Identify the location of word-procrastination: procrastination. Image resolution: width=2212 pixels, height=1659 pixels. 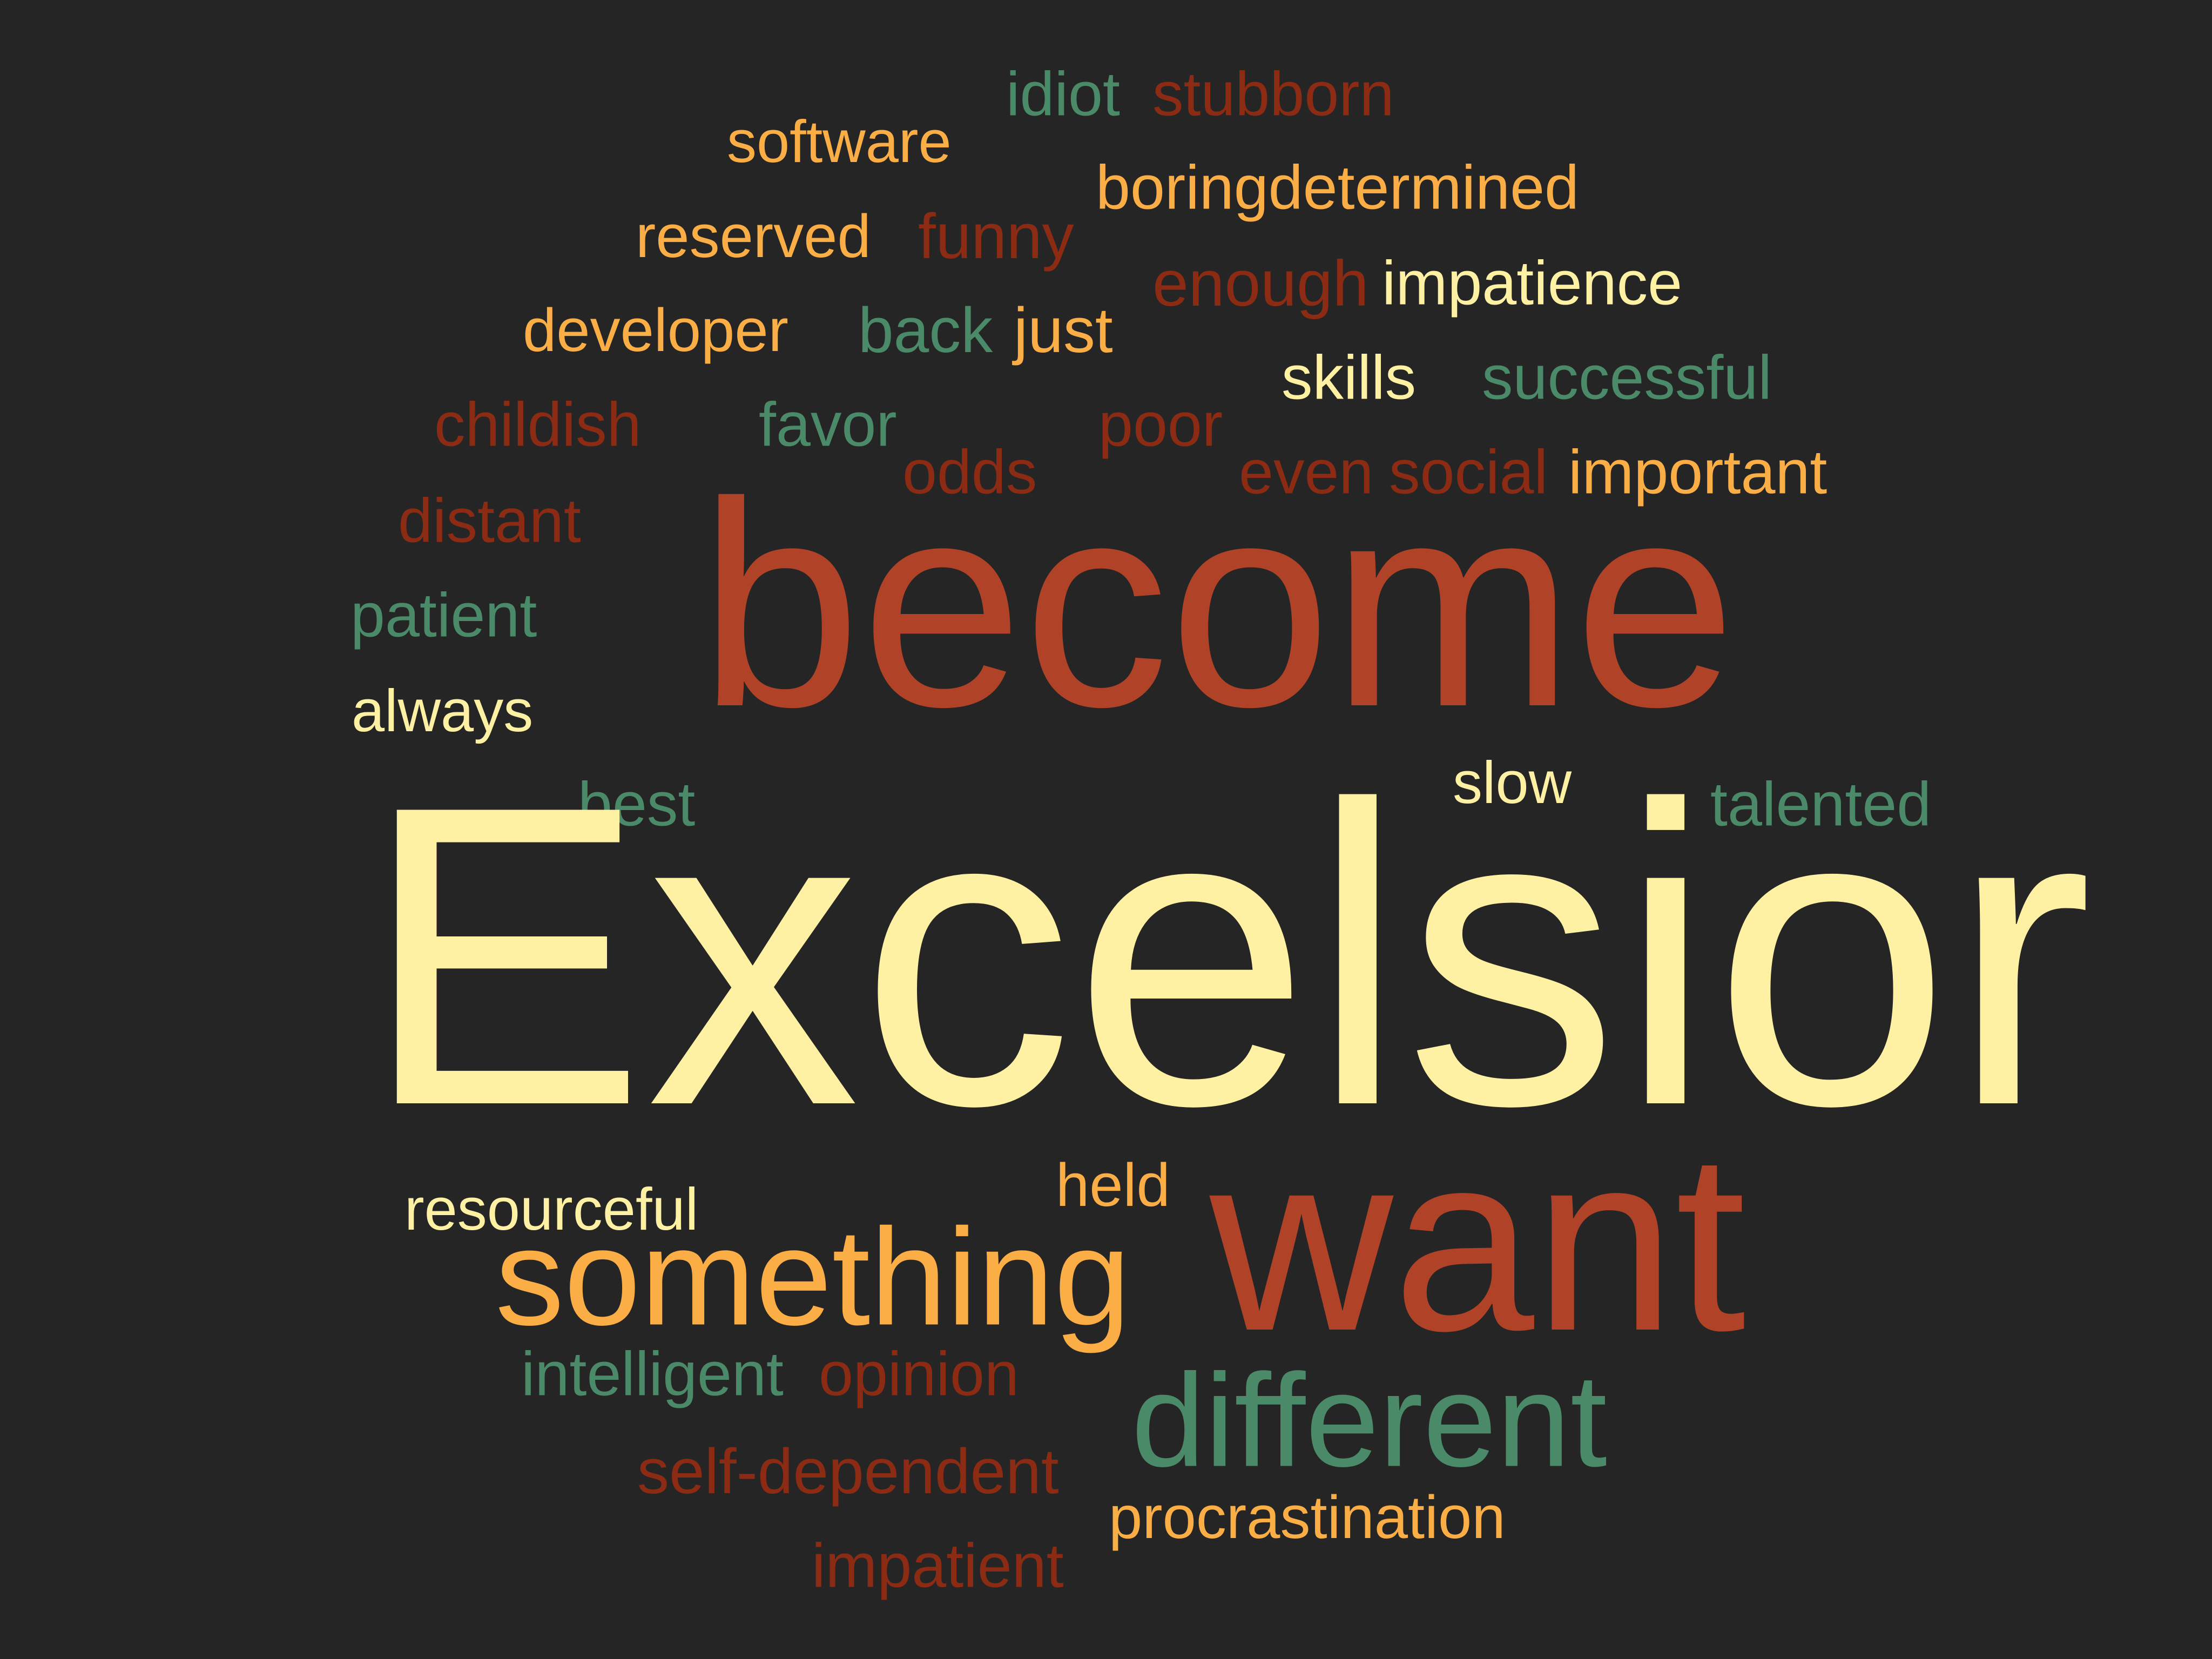
(1307, 1517).